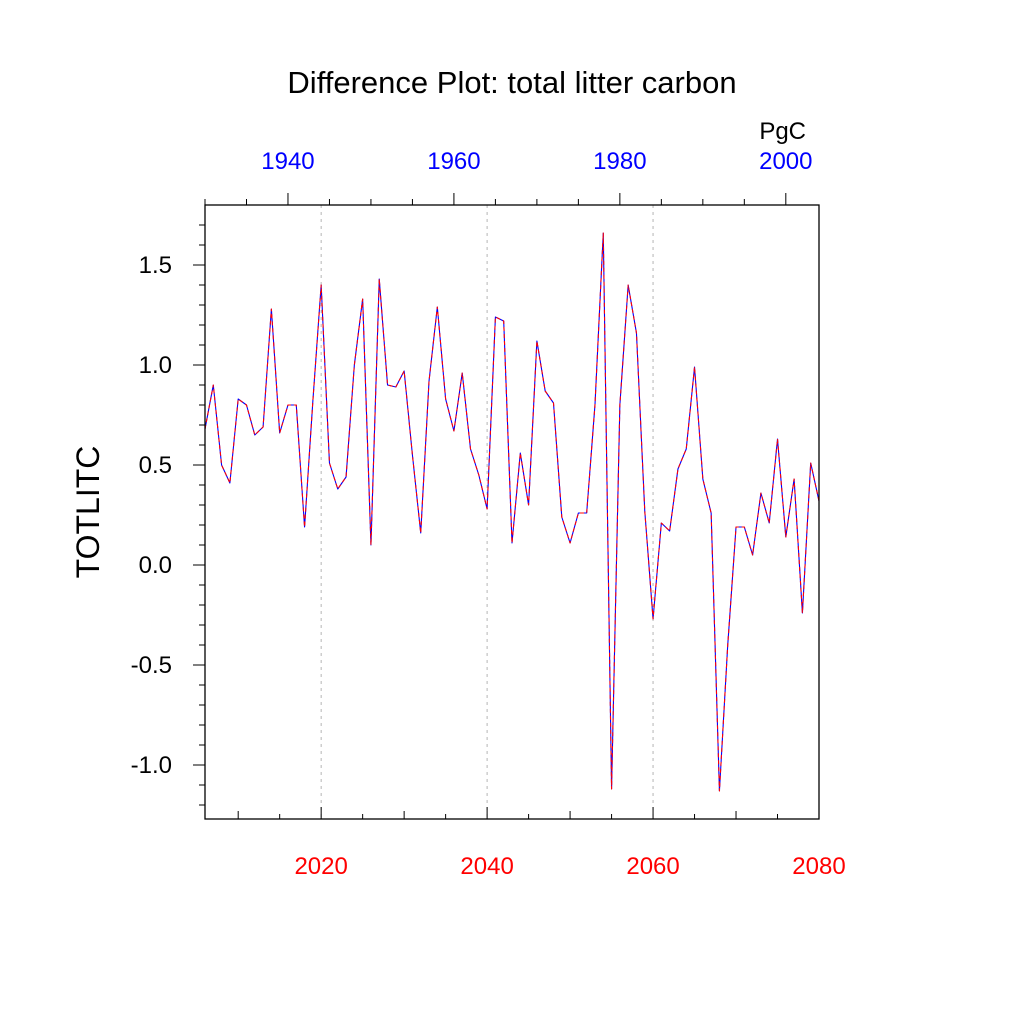 This screenshot has height=1024, width=1024. I want to click on y-axis: -1.0 -0.5 0.0 0.5 1.0 1.5, so click(168, 515).